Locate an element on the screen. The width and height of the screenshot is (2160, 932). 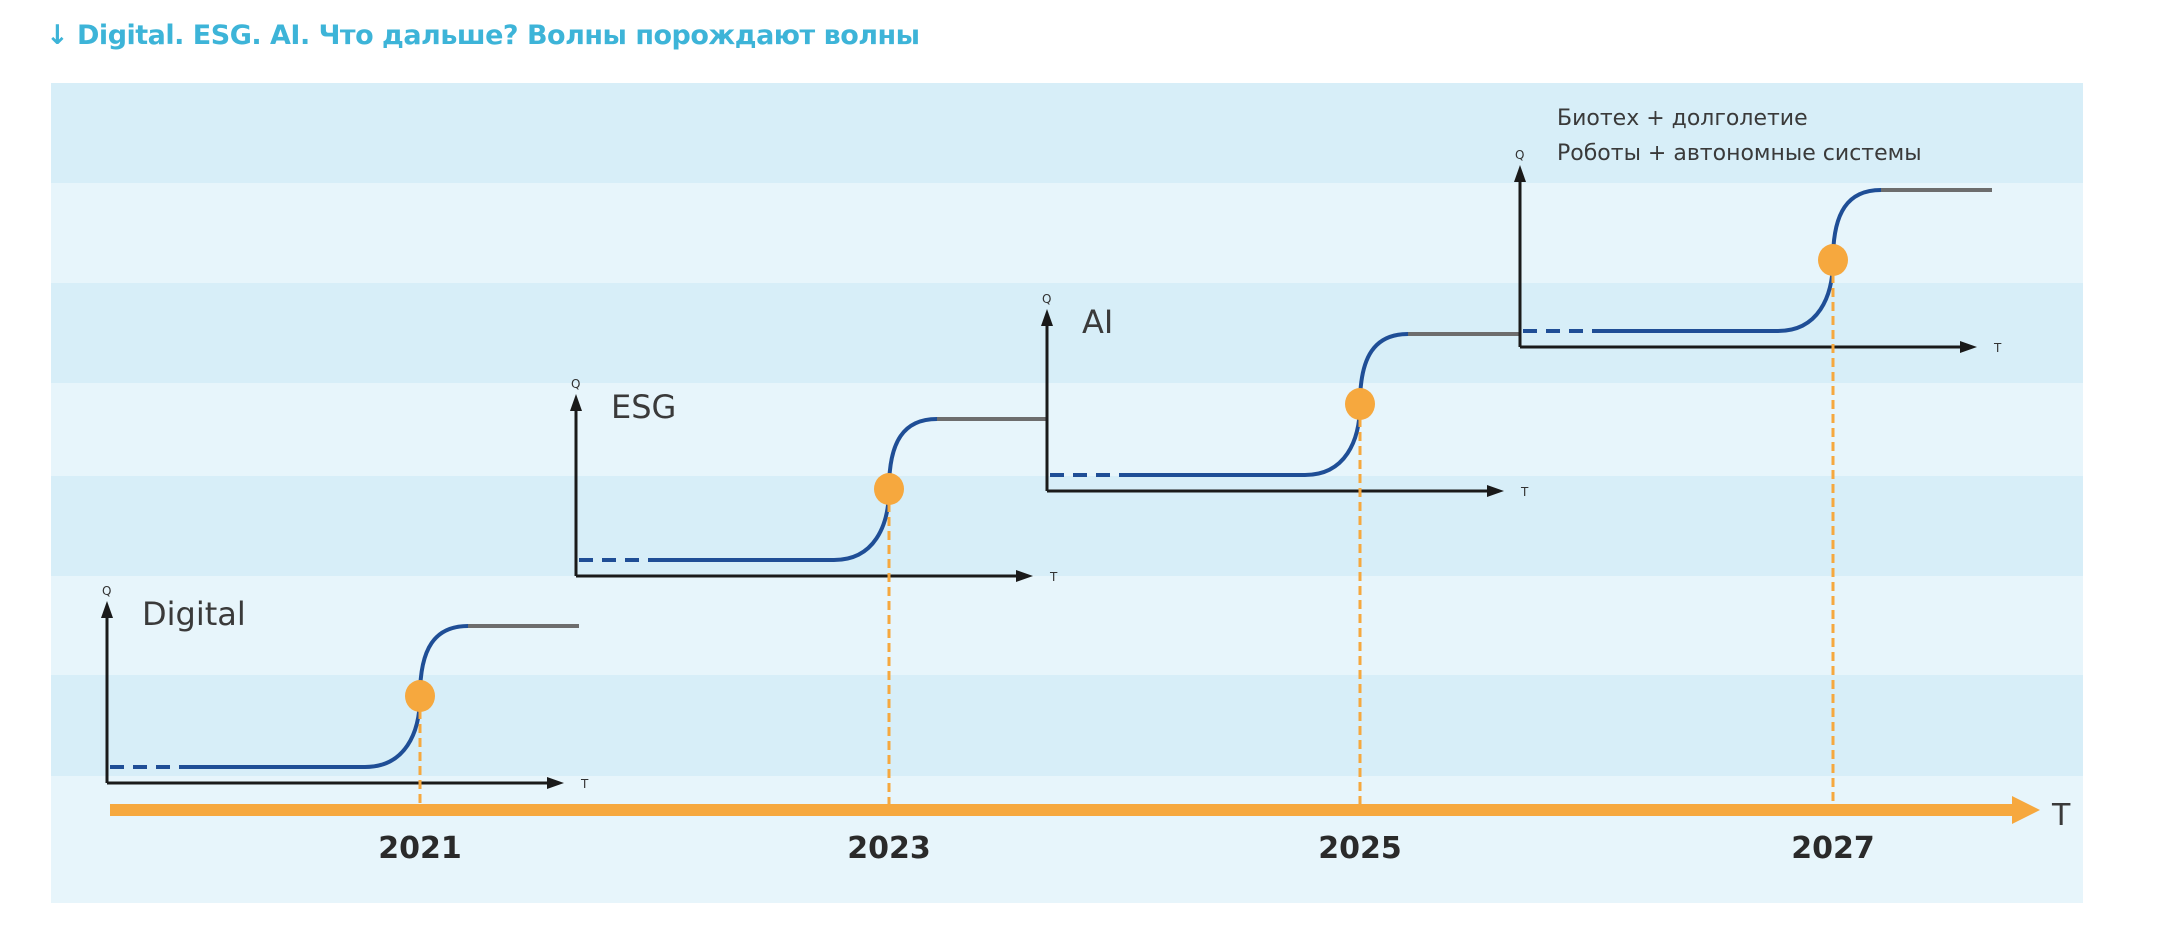
wave-label-line: Биотех + долголетие is located at coordinates (1682, 118).